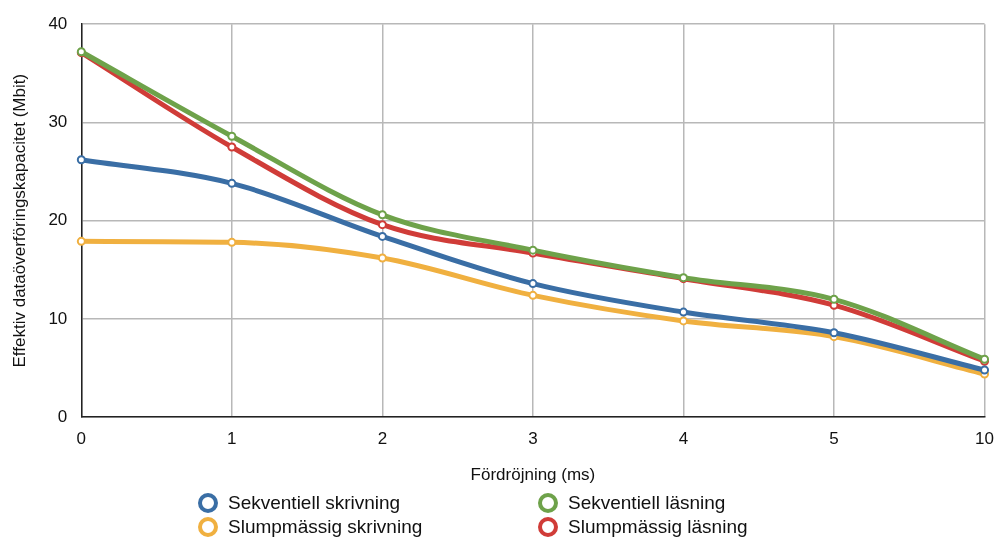 The image size is (1006, 556). What do you see at coordinates (58, 122) in the screenshot?
I see `y-tick-label: 30` at bounding box center [58, 122].